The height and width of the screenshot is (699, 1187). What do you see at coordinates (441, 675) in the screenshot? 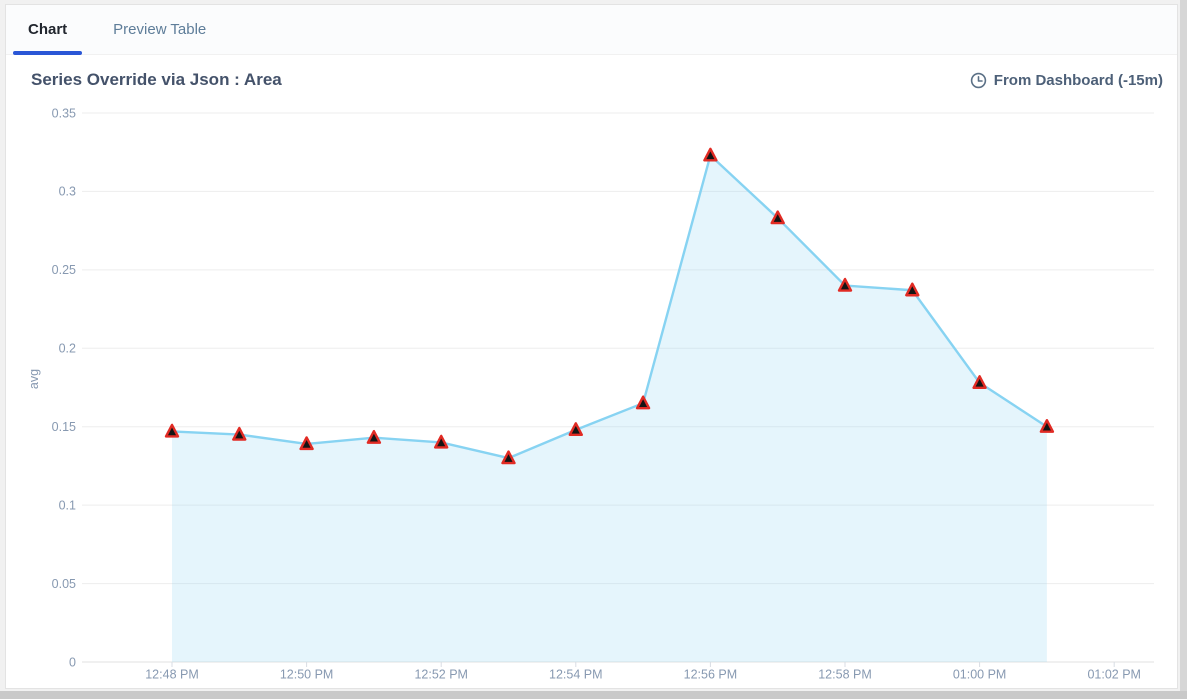
I see `x-tick-label: 12:52 PM` at bounding box center [441, 675].